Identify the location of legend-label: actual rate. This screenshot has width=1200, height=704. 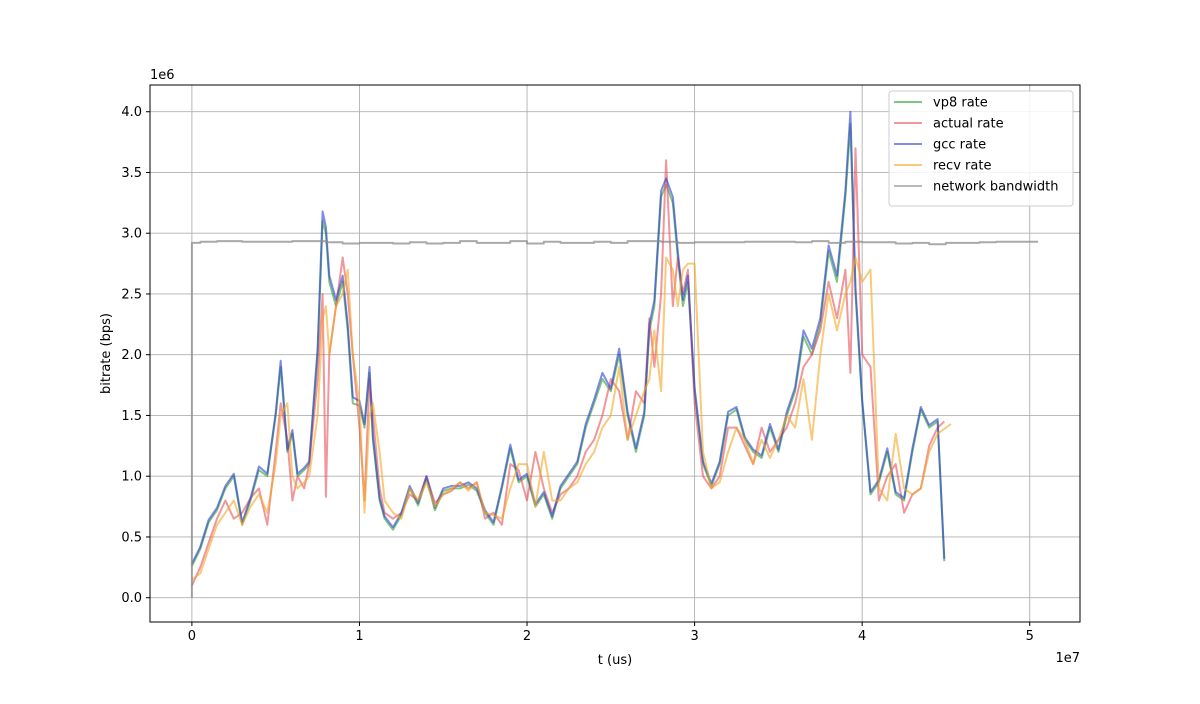
(968, 124).